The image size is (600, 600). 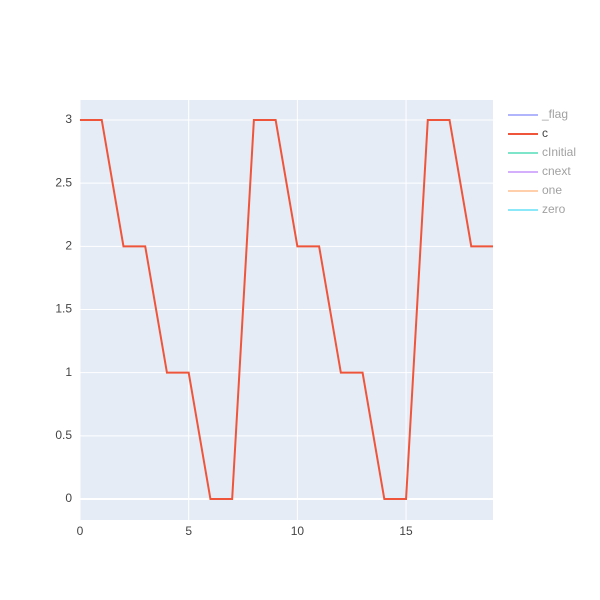 What do you see at coordinates (188, 531) in the screenshot?
I see `x-tick-label: 5` at bounding box center [188, 531].